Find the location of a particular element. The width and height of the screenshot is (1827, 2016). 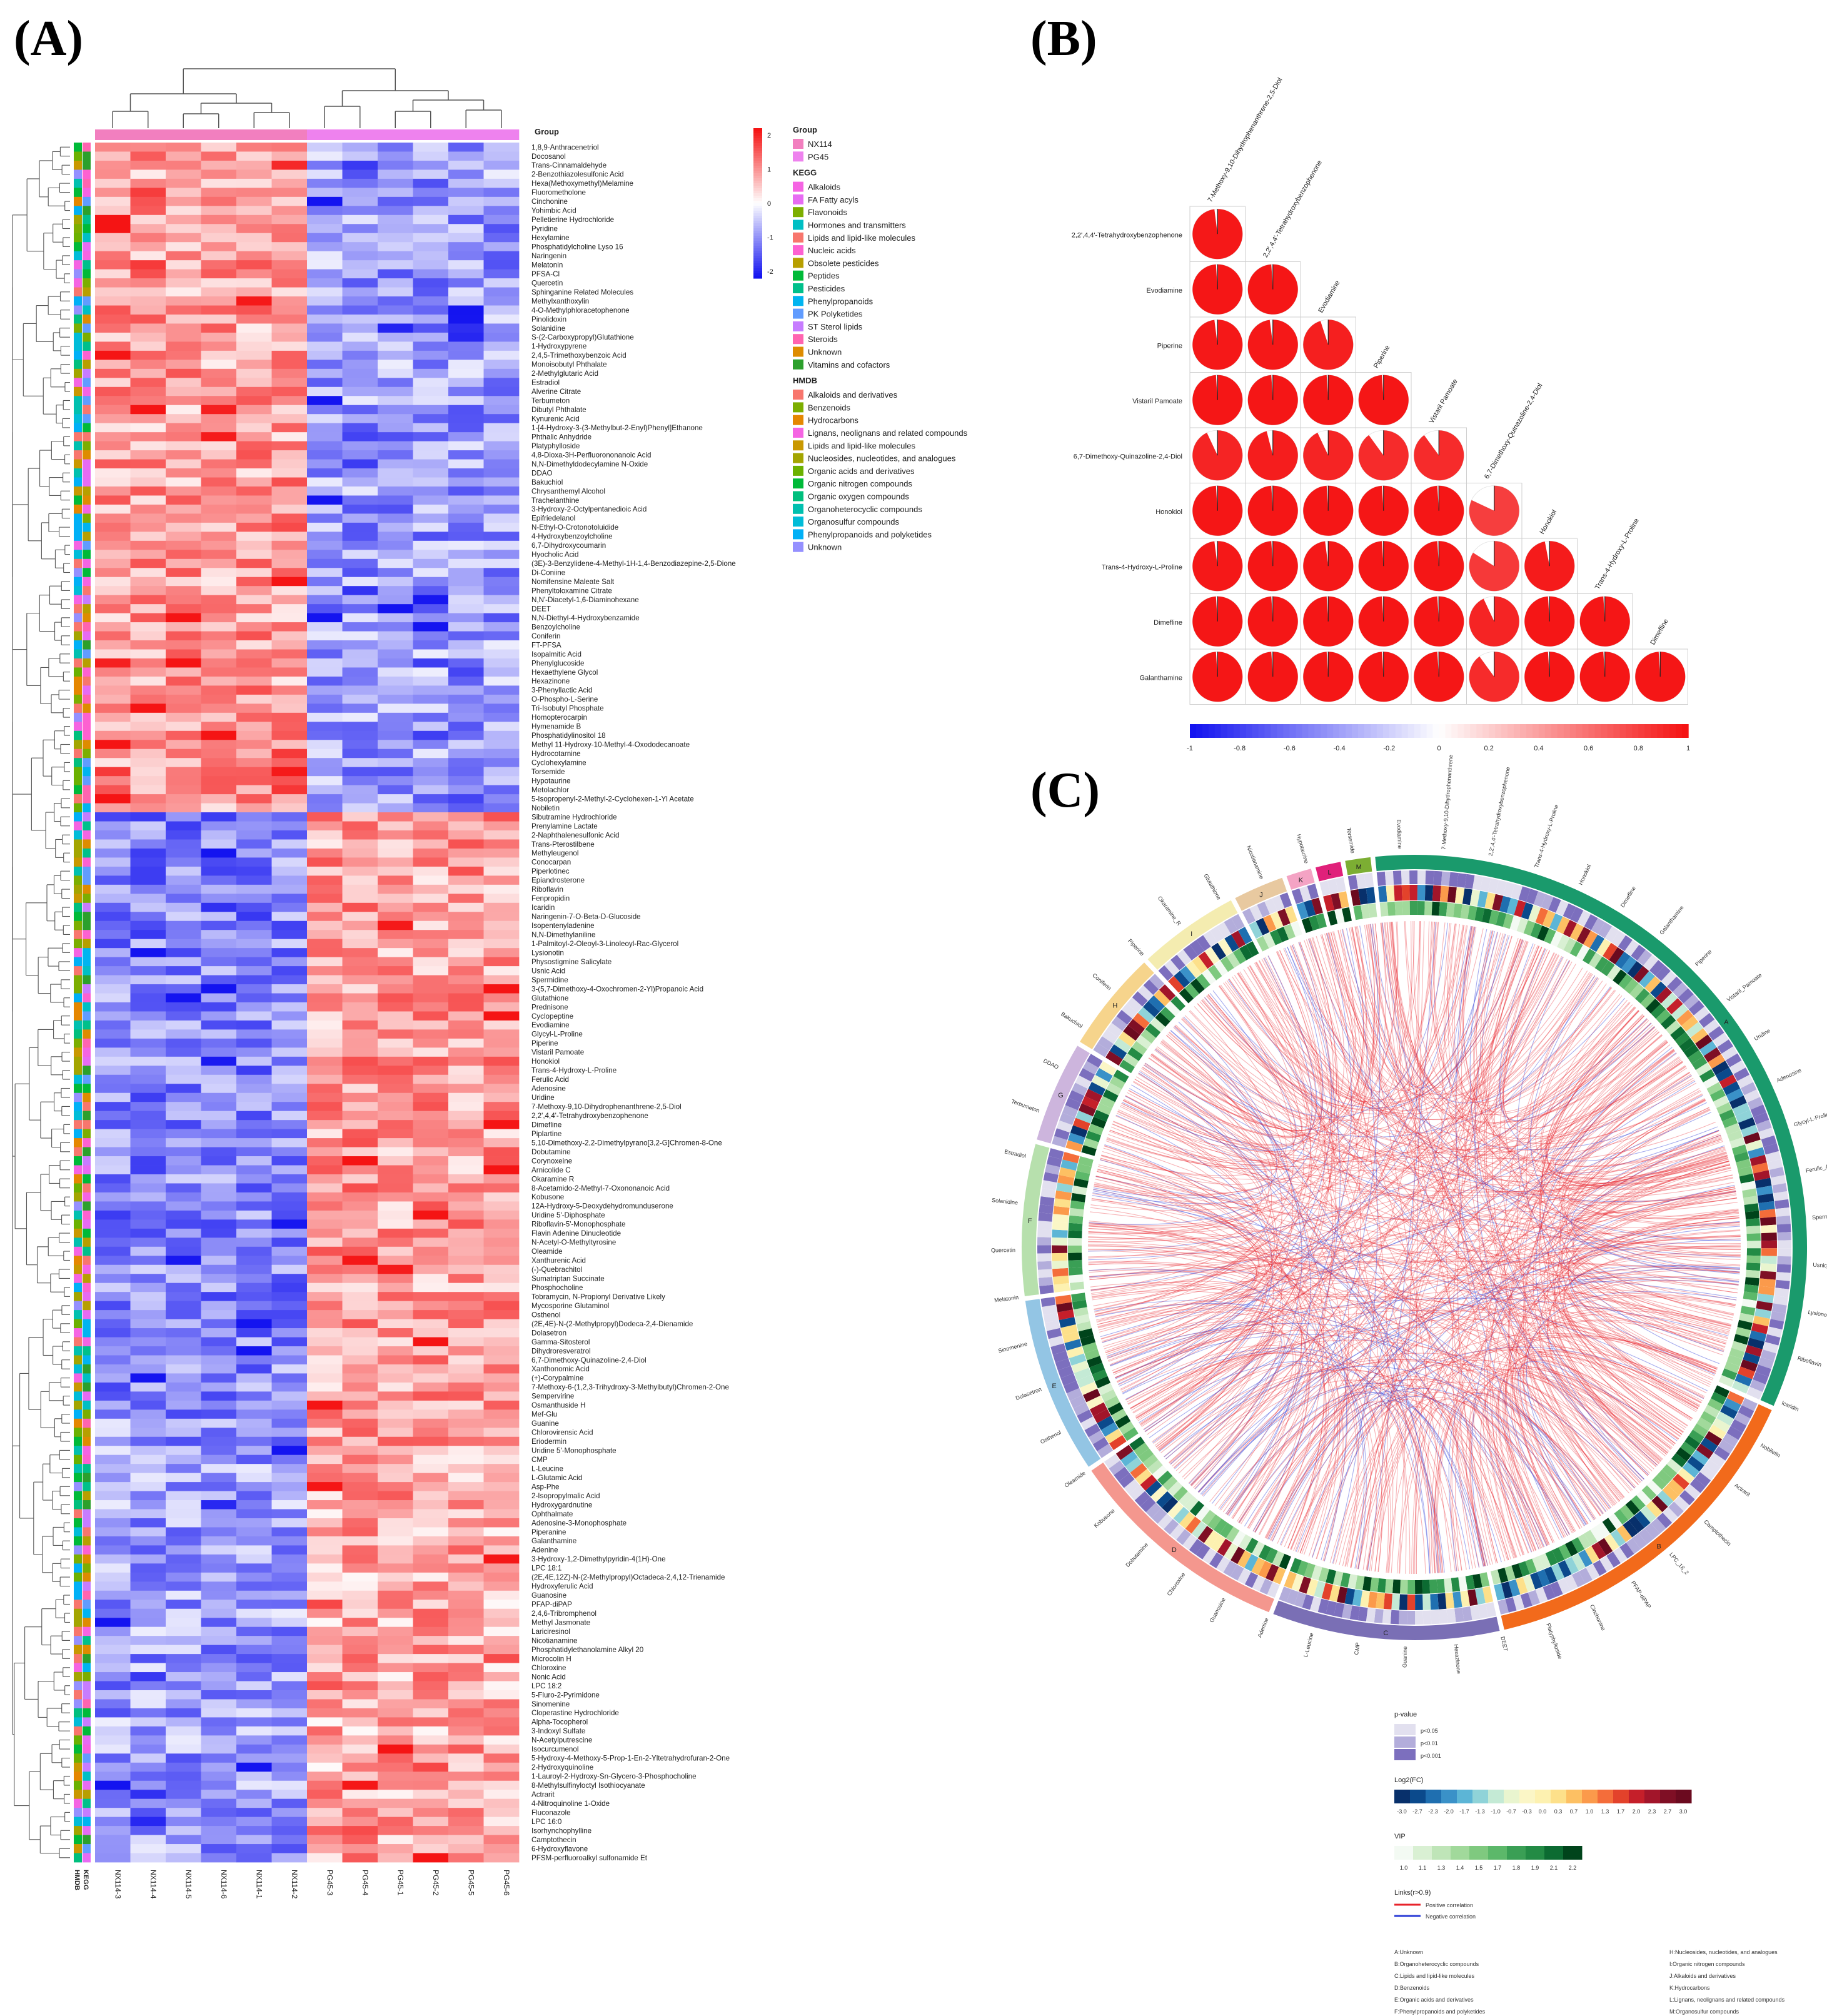

legend-swatch is located at coordinates (798, 420).